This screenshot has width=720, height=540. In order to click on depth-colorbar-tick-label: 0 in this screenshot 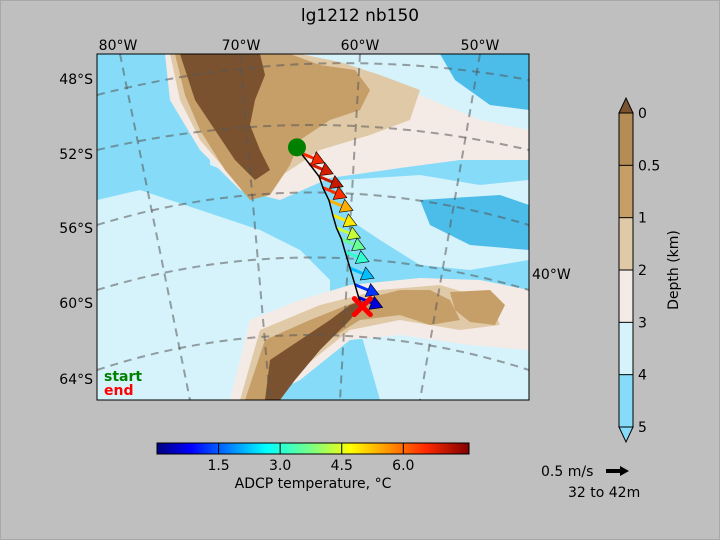, I will do `click(642, 114)`.